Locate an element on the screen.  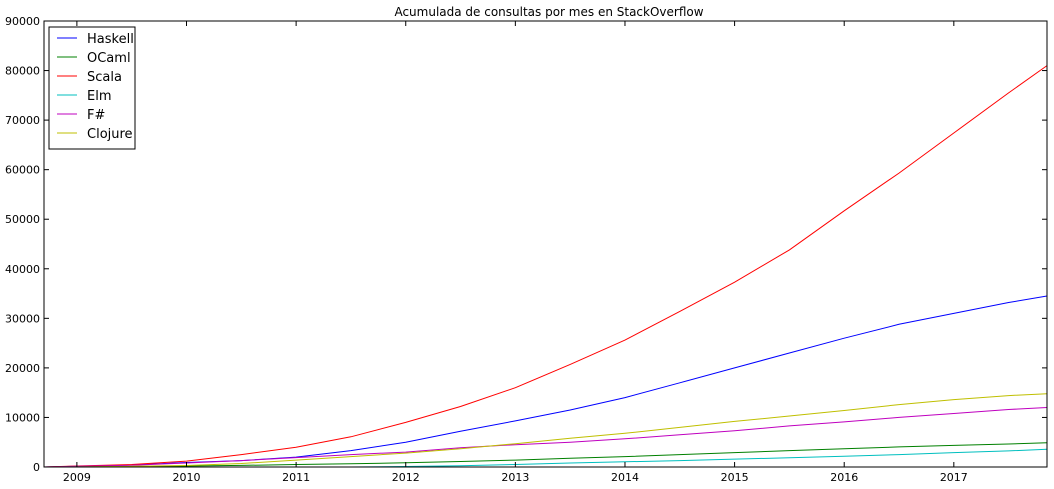
series-line-ocaml is located at coordinates (545, 455).